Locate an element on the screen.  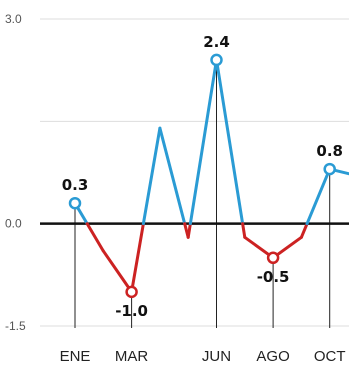
y-tick-label: 0.0 is located at coordinates (13, 224).